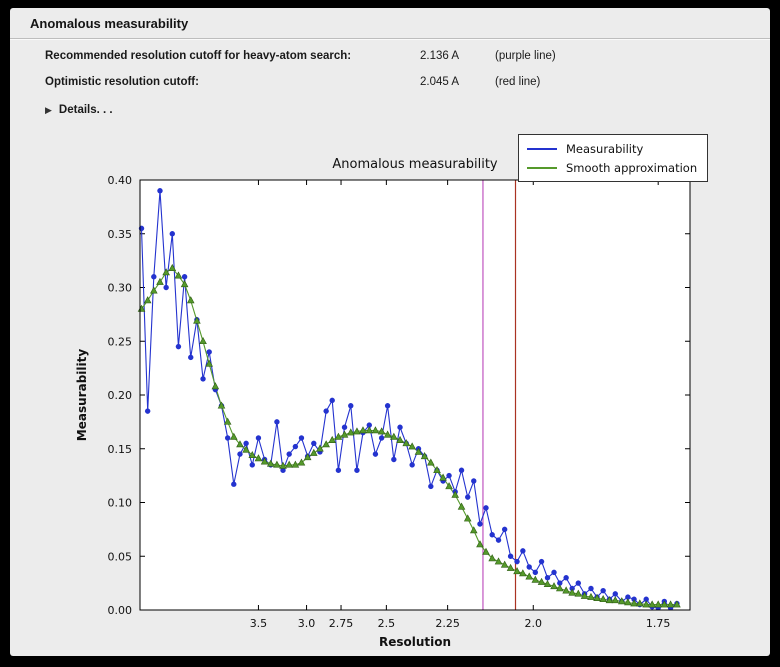 The height and width of the screenshot is (667, 780). I want to click on optimistic-cutoff-value: 2.045 A, so click(440, 82).